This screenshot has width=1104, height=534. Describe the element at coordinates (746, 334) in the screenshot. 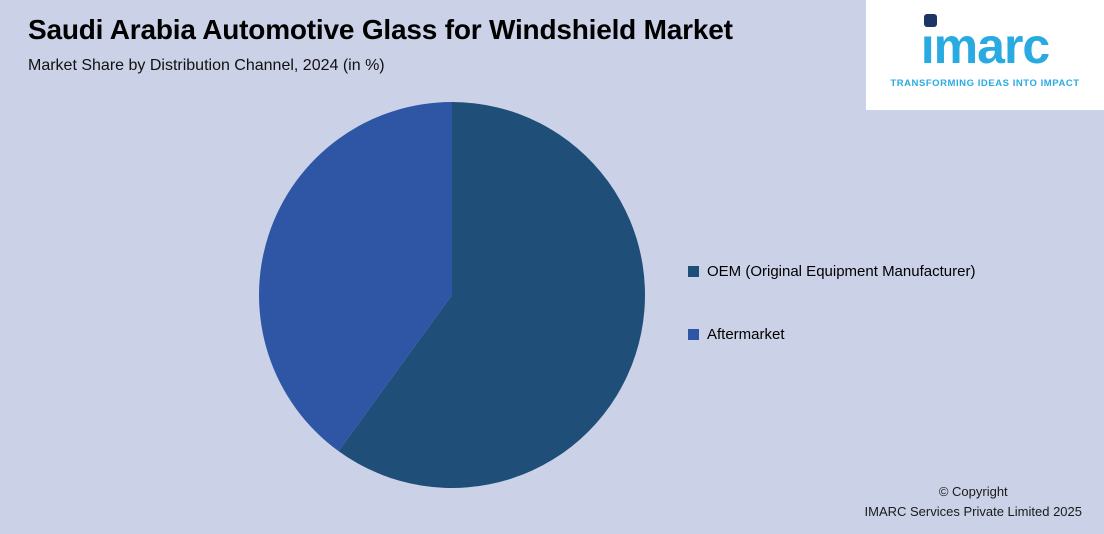

I see `legend-label: Aftermarket` at that location.